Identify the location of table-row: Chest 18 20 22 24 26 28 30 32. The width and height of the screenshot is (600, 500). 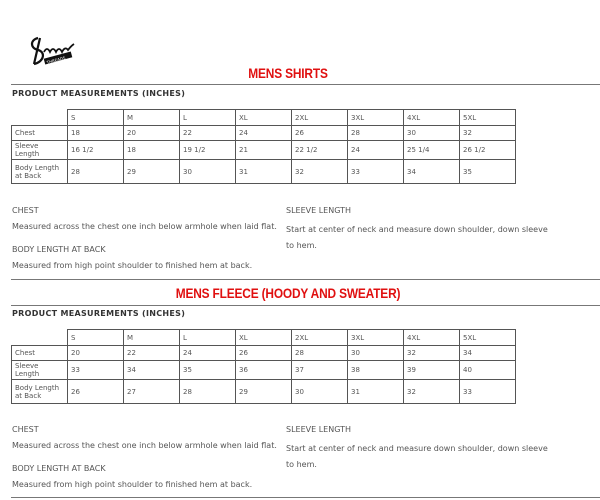
(263, 133).